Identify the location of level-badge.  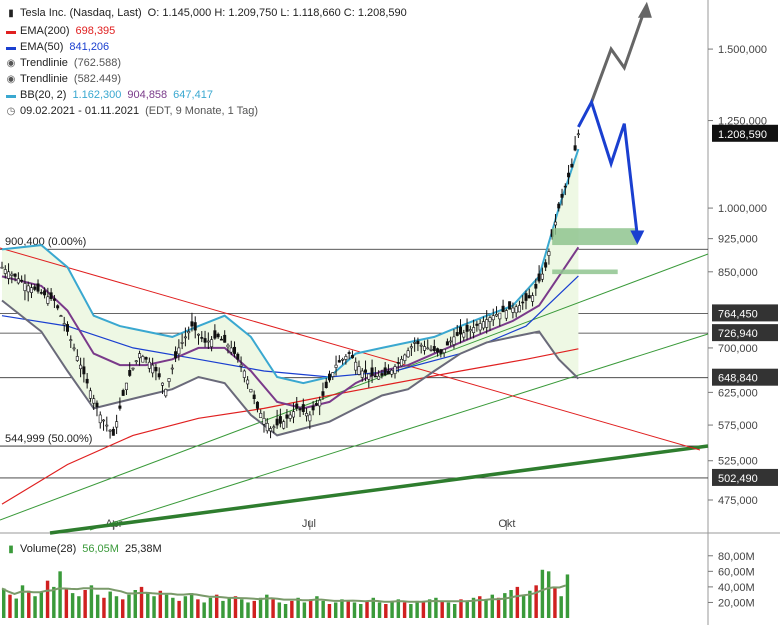
(745, 377).